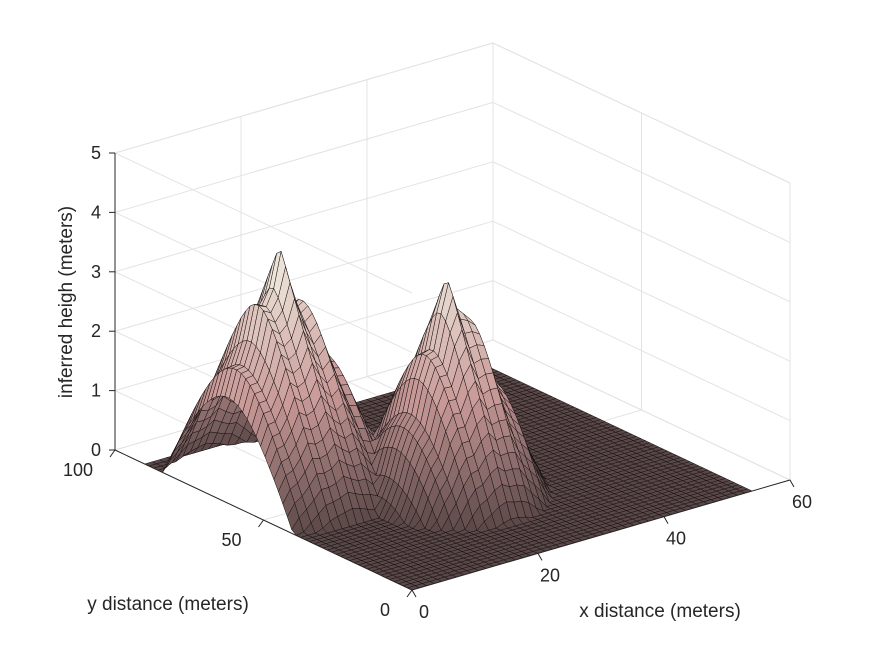 The width and height of the screenshot is (875, 656). Describe the element at coordinates (96, 272) in the screenshot. I see `z-tick-label: 3` at that location.